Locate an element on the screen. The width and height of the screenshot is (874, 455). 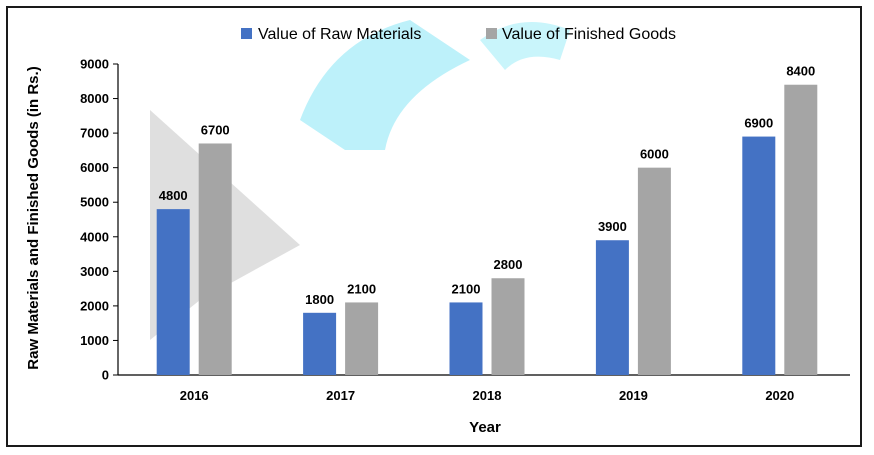
bar-finished-goods-2018 is located at coordinates (508, 326).